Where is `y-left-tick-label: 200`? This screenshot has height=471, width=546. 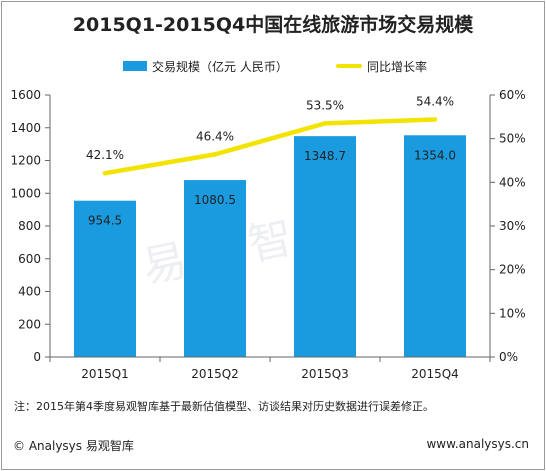
y-left-tick-label: 200 is located at coordinates (29, 324).